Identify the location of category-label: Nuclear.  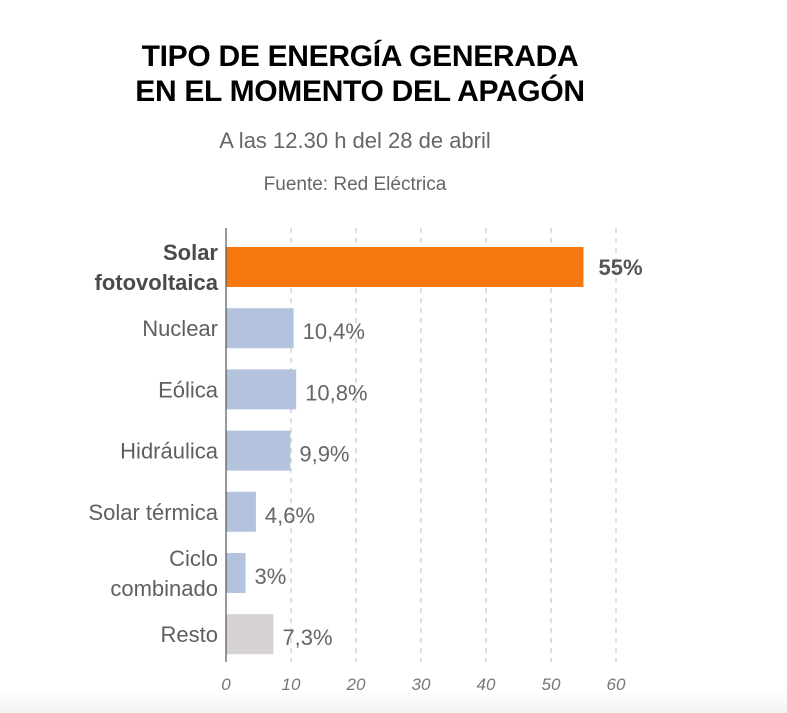
(180, 328).